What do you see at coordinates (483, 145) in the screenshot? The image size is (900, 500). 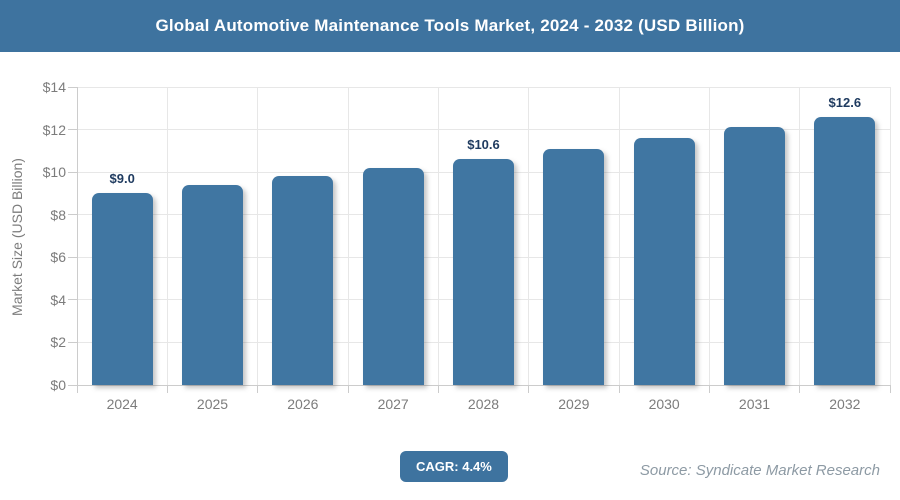 I see `bar-value-label: $10.6` at bounding box center [483, 145].